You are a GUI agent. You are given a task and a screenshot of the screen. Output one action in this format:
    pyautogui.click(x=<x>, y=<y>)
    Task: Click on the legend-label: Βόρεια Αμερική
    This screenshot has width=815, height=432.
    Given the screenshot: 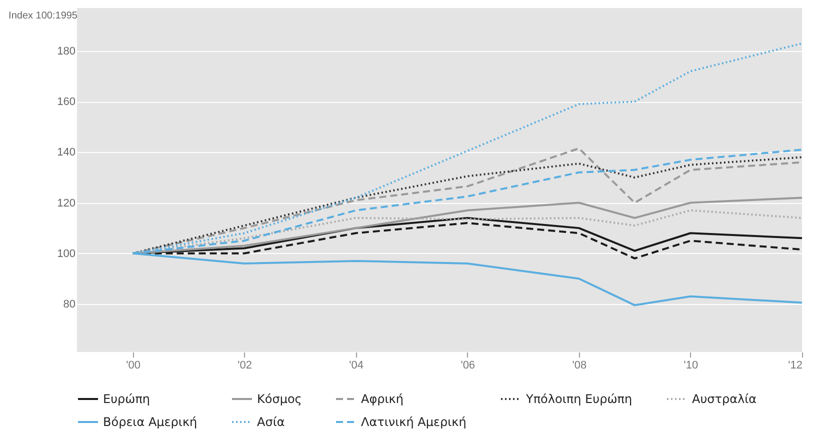 What is the action you would take?
    pyautogui.click(x=150, y=422)
    